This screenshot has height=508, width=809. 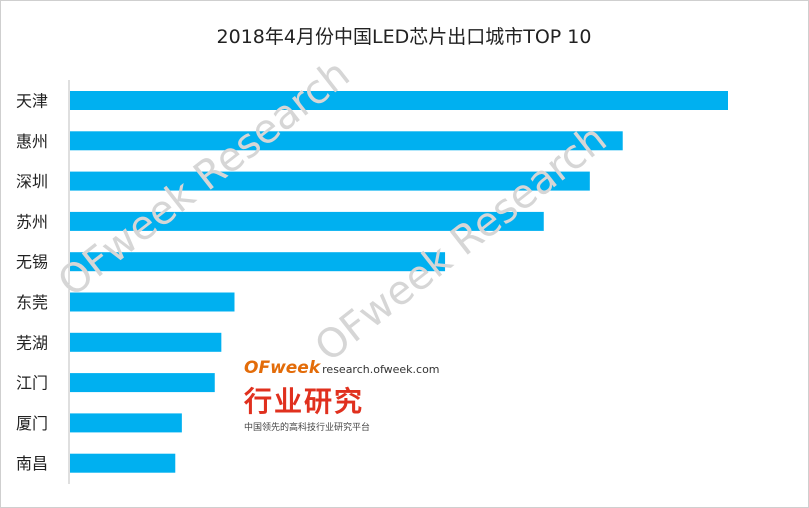 What do you see at coordinates (282, 368) in the screenshot?
I see `logo-brand: OFweek` at bounding box center [282, 368].